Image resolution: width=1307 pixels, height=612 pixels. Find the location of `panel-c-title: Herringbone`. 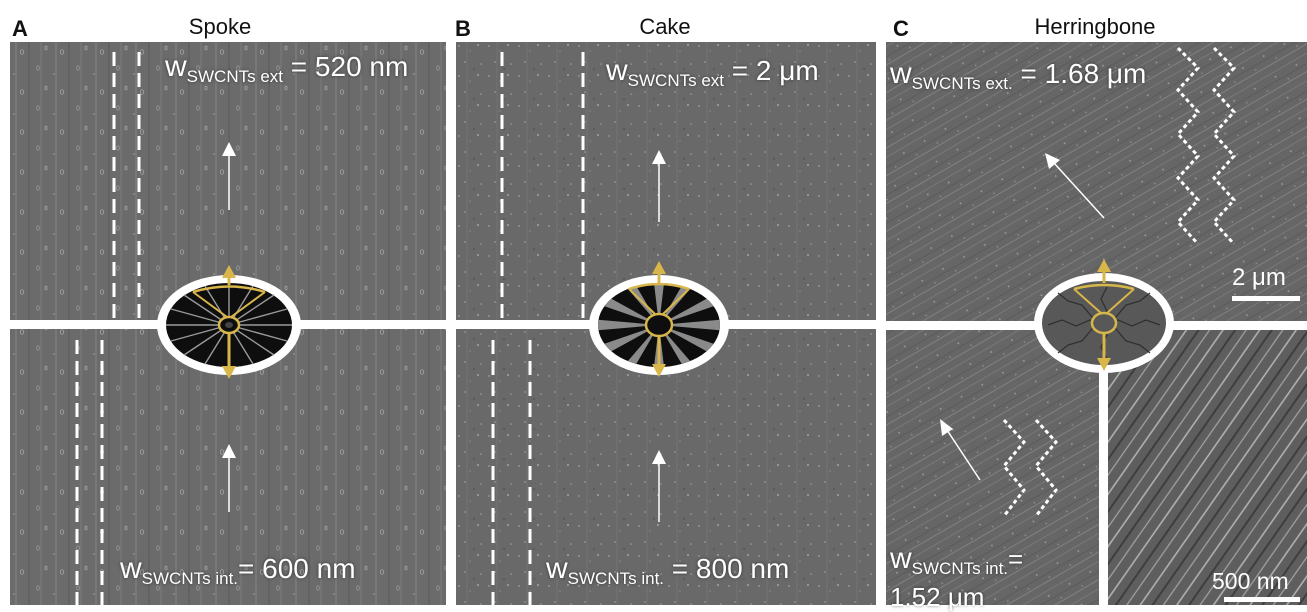

panel-c-title: Herringbone is located at coordinates (1095, 26).